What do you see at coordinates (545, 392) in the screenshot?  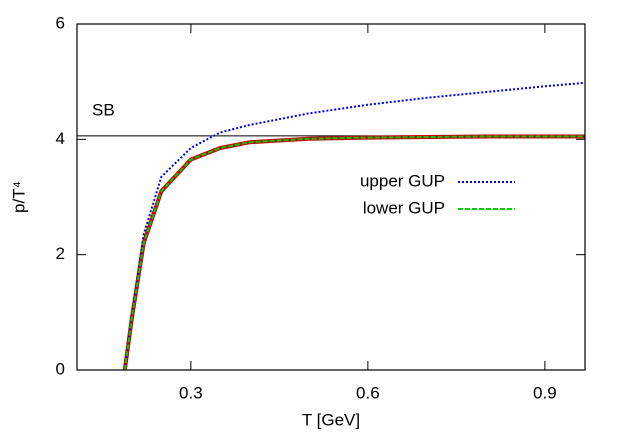 I see `x-tick-label: 0.9` at bounding box center [545, 392].